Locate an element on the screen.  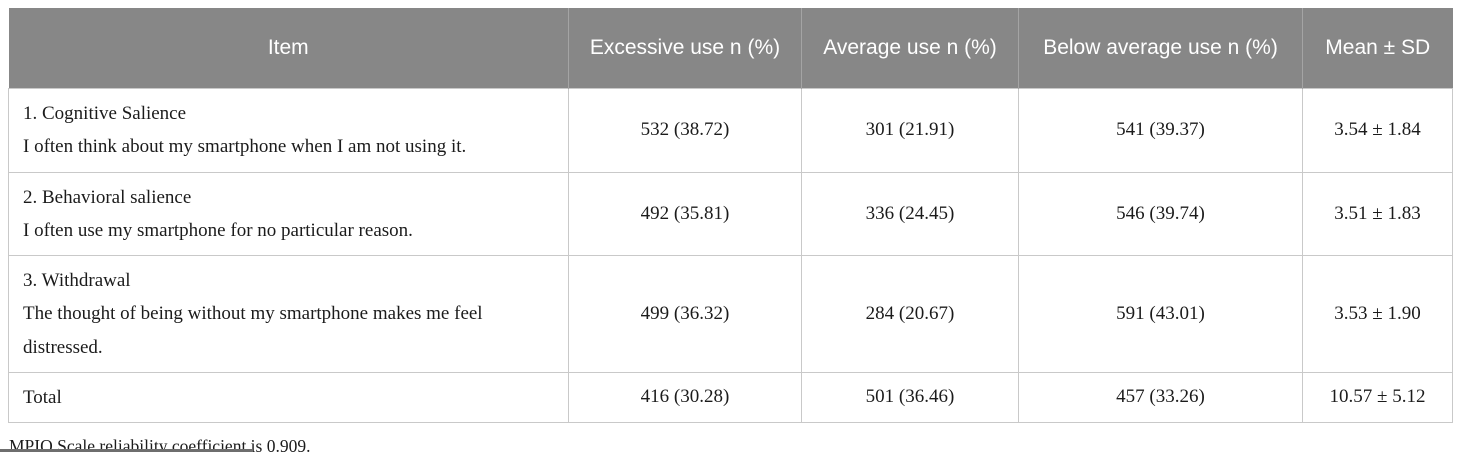
average-use-value: 284 (20.67) is located at coordinates (910, 314).